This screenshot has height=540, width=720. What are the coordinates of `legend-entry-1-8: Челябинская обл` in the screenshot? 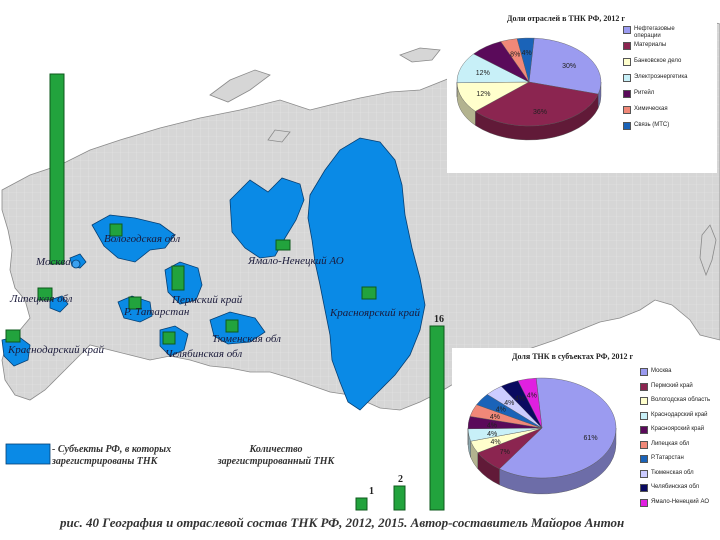 It's located at (676, 488).